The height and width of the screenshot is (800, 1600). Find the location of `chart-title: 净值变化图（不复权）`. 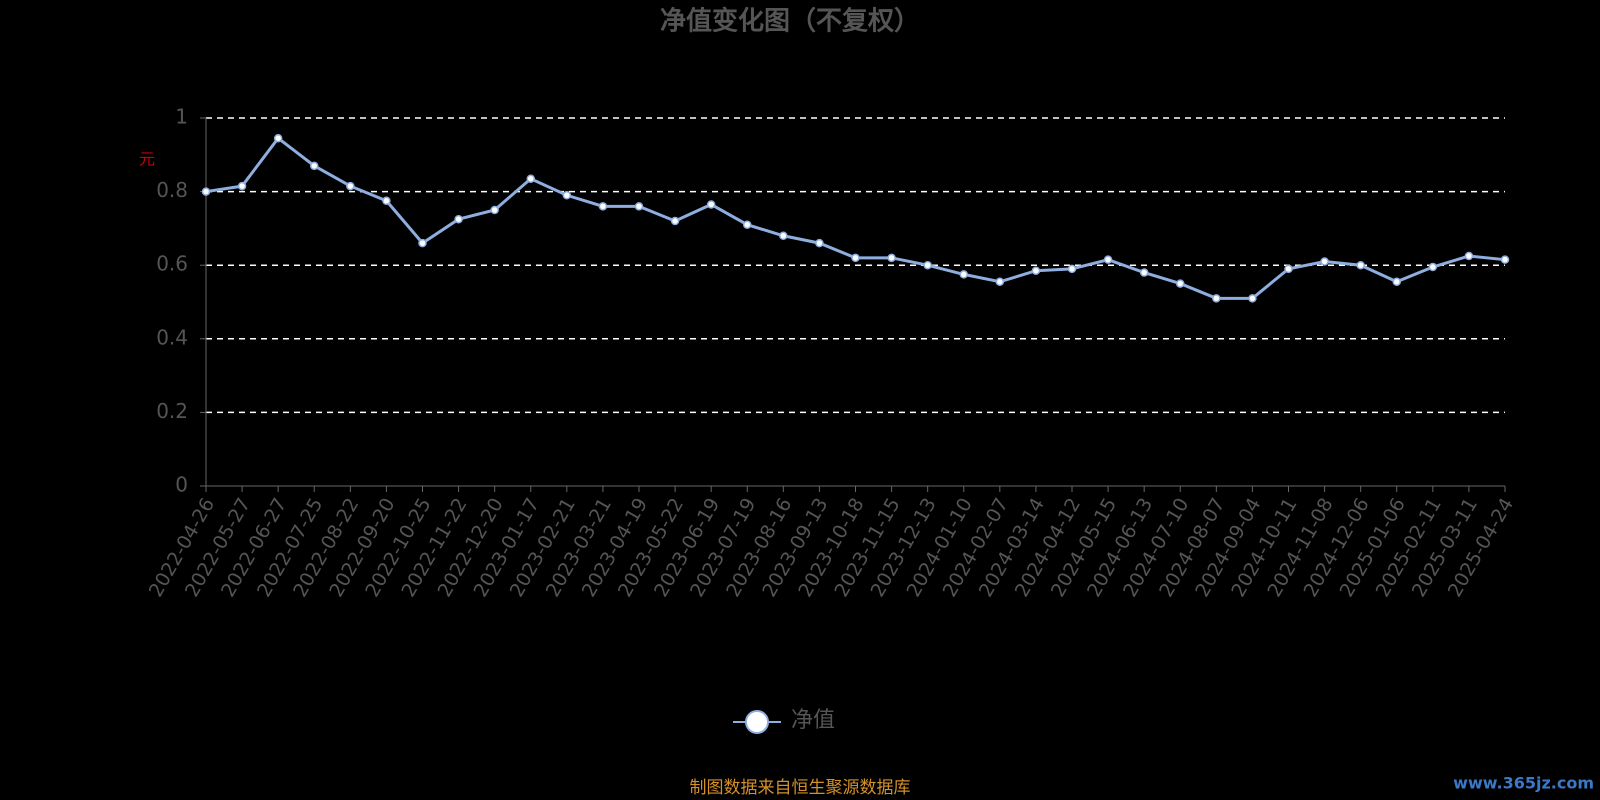

chart-title: 净值变化图（不复权） is located at coordinates (790, 21).